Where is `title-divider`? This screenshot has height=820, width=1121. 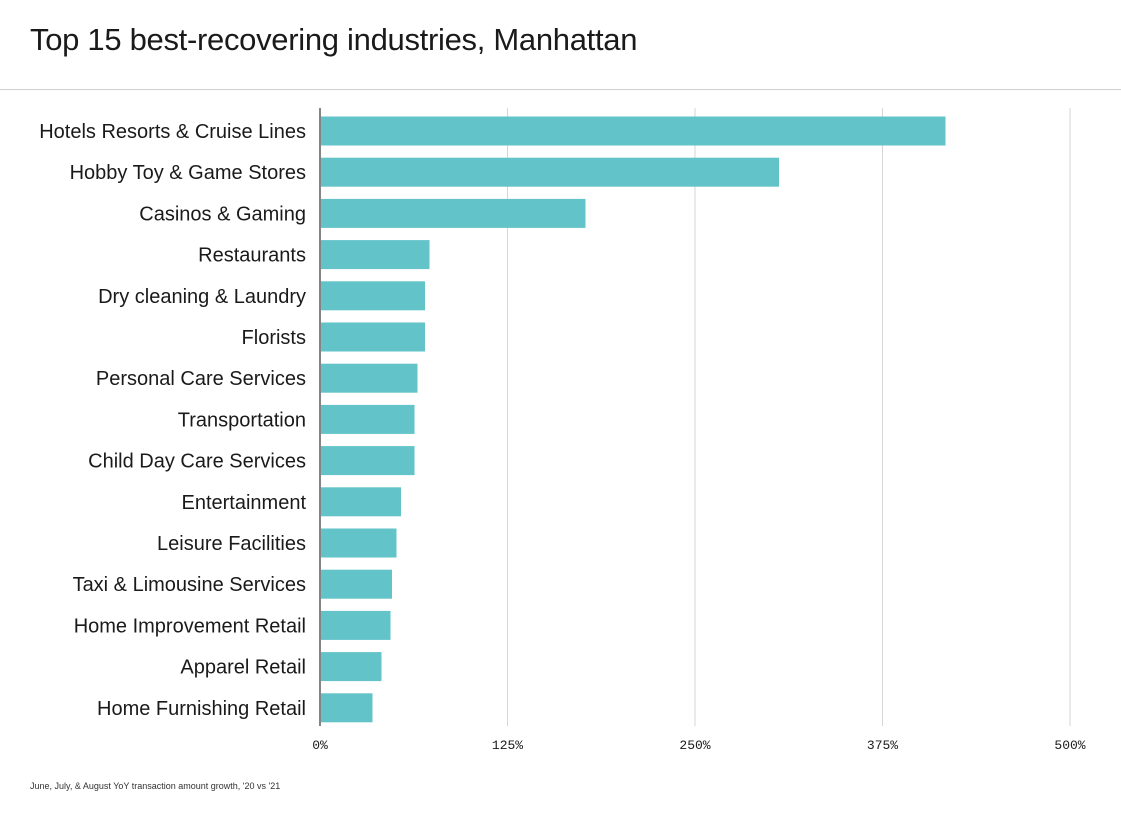
title-divider is located at coordinates (560, 89).